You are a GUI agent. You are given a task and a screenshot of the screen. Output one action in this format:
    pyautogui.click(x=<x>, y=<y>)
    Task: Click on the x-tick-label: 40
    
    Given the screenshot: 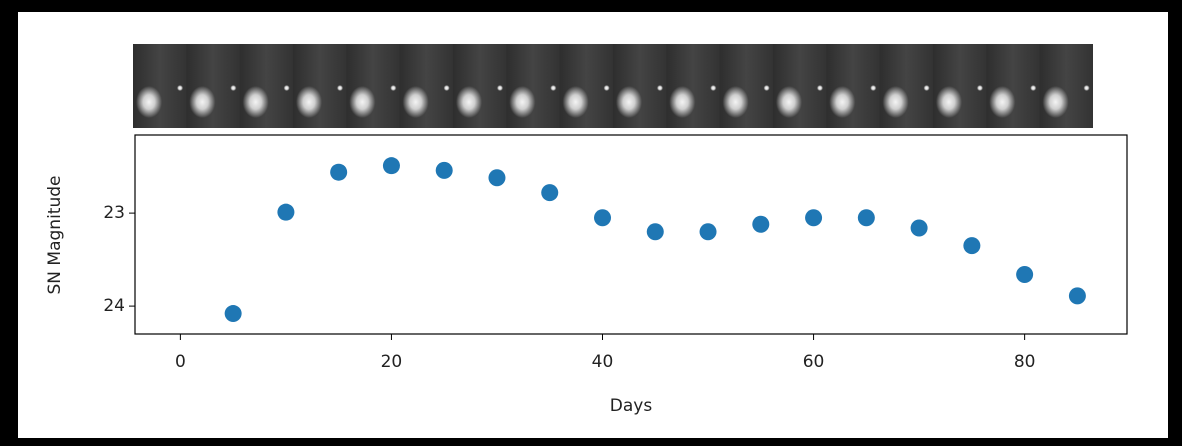 What is the action you would take?
    pyautogui.click(x=603, y=362)
    